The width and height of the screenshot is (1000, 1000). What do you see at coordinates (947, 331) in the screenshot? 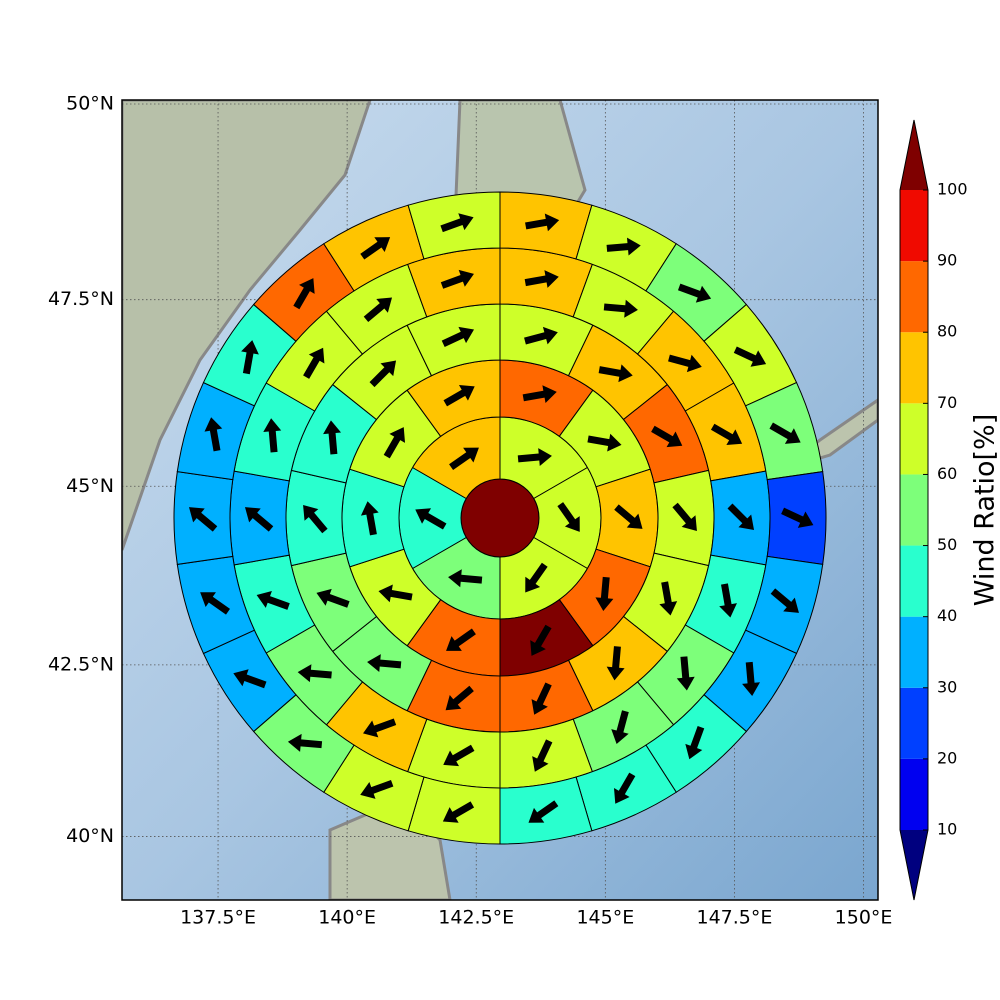
I see `colorbar-tick-label: 80` at bounding box center [947, 331].